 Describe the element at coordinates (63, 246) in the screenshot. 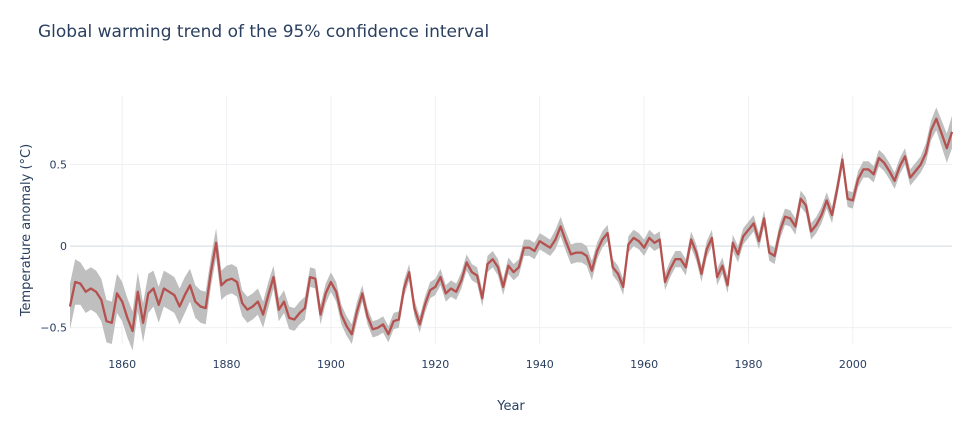

I see `y-tick-label: 0` at that location.